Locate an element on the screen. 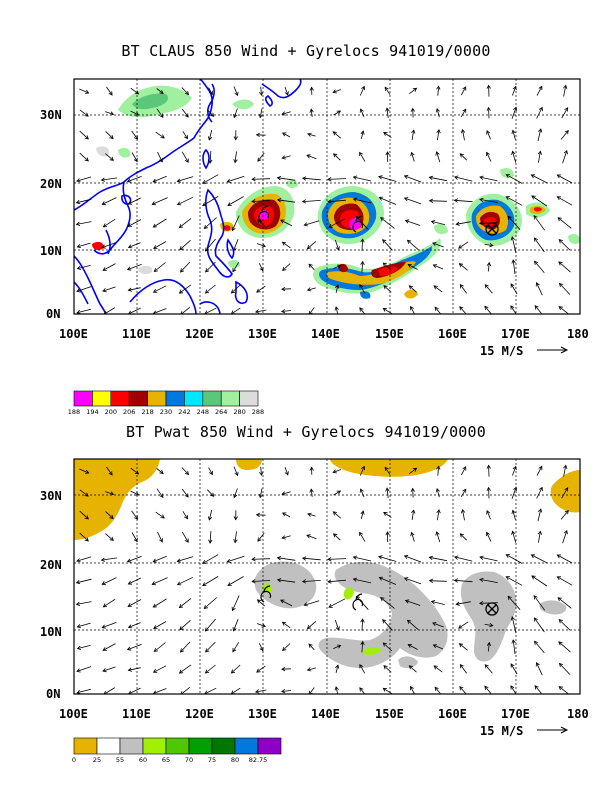 The width and height of the screenshot is (612, 792). colorbar-label: 288 is located at coordinates (258, 412).